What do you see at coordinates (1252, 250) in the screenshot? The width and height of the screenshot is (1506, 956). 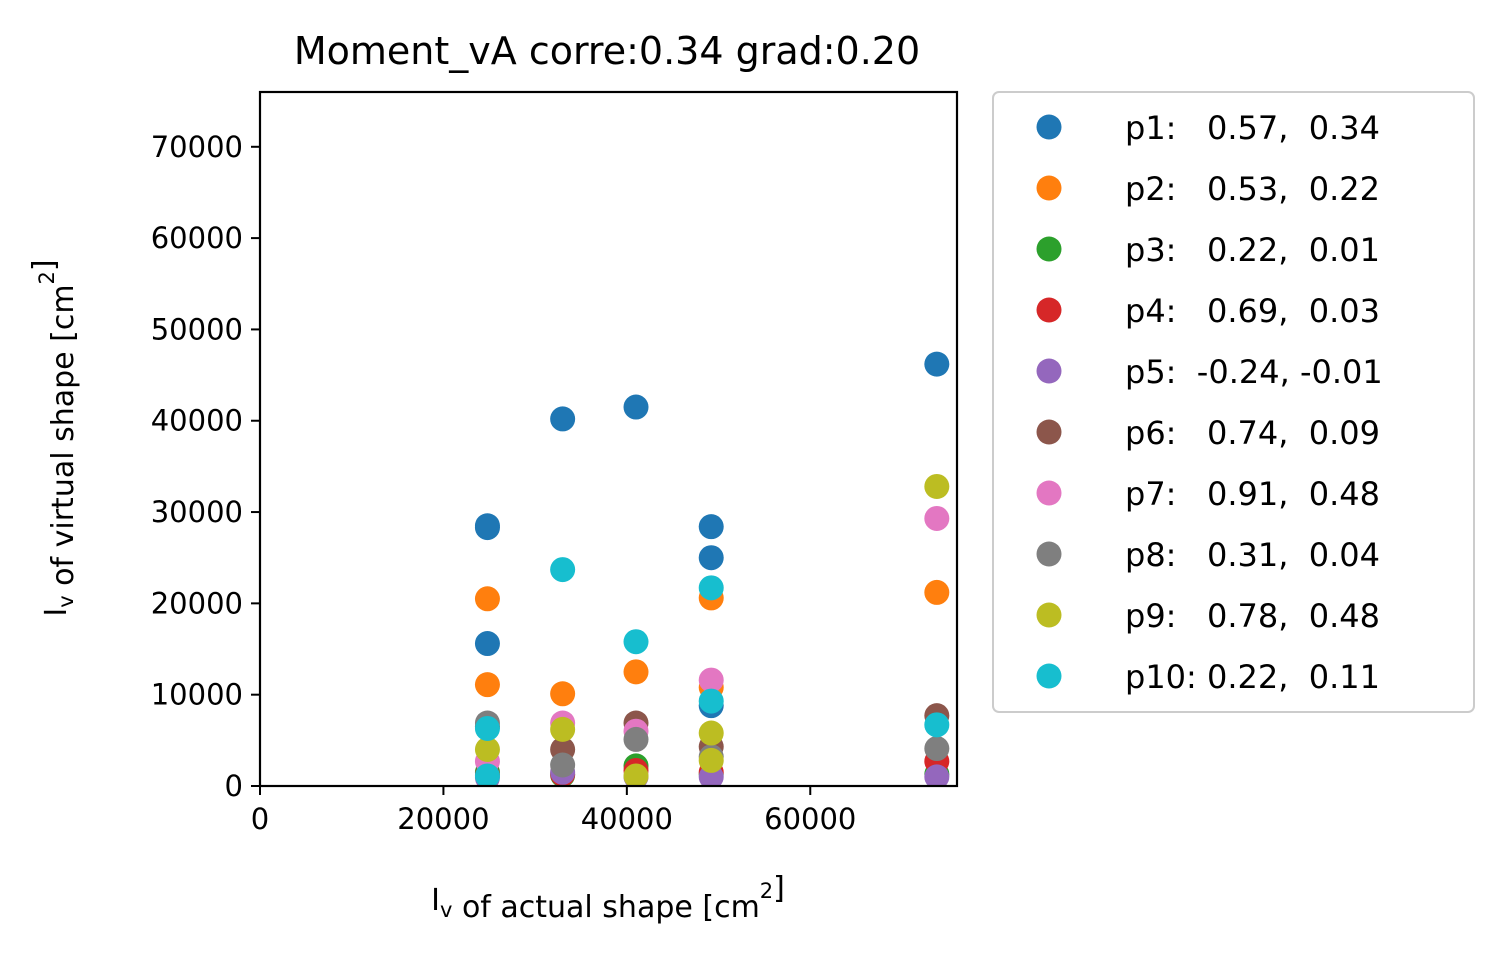 I see `legend-entry: p3: 0.22, 0.01` at bounding box center [1252, 250].